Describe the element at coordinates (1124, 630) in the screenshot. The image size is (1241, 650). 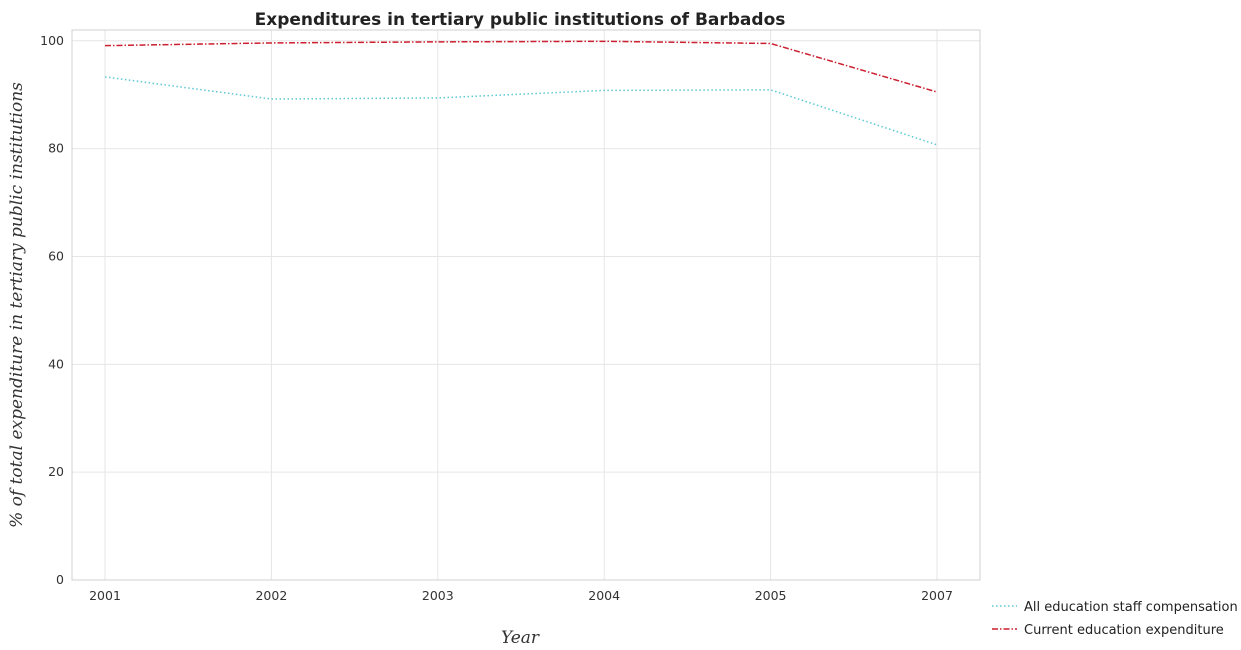
I see `legend-label-current-expenditure: Current education expenditure` at that location.